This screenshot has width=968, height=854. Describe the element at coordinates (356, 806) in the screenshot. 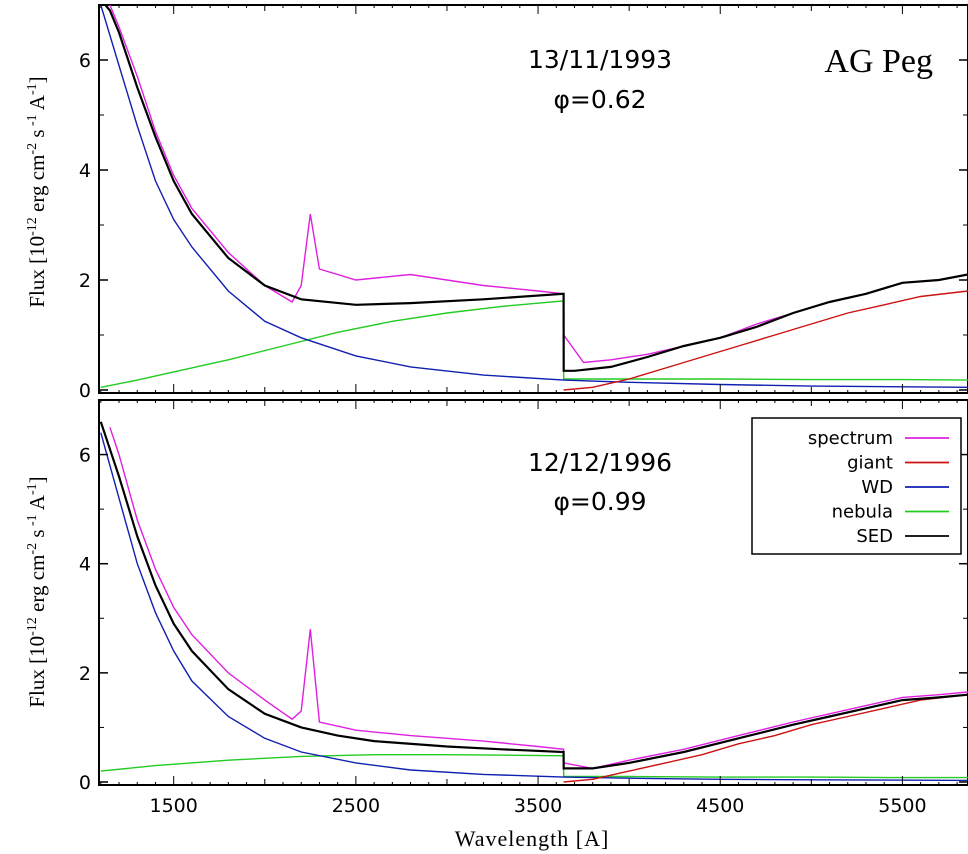

I see `x-tick-label: 2500` at that location.